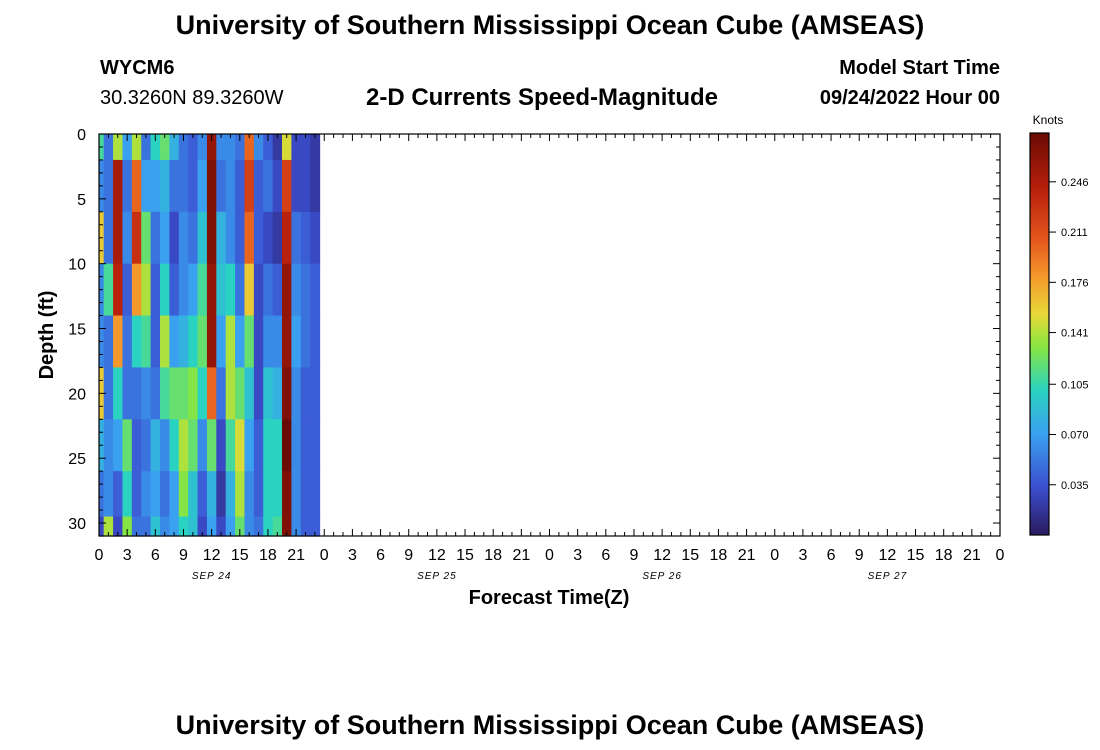 The width and height of the screenshot is (1100, 750). I want to click on x-tick-label: 9, so click(183, 555).